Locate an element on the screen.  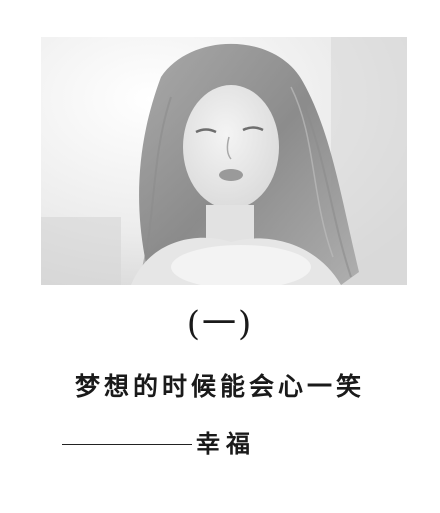
signature-line: 幸福 is located at coordinates (159, 444).